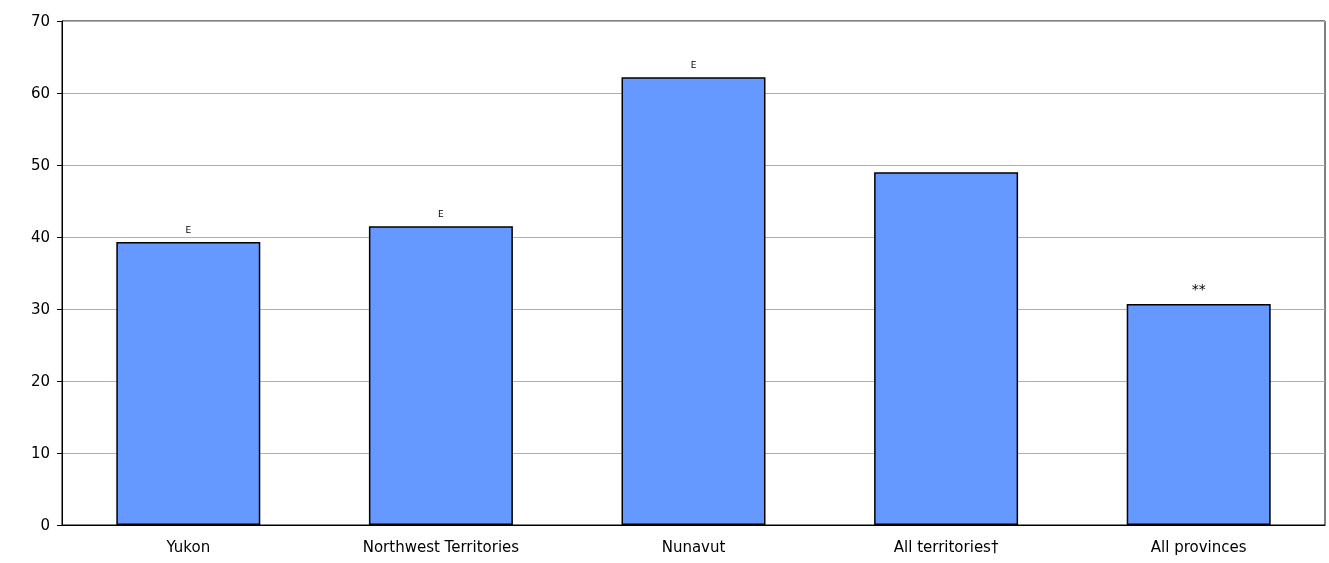  What do you see at coordinates (946, 546) in the screenshot?
I see `x-tick-label: All territories†` at bounding box center [946, 546].